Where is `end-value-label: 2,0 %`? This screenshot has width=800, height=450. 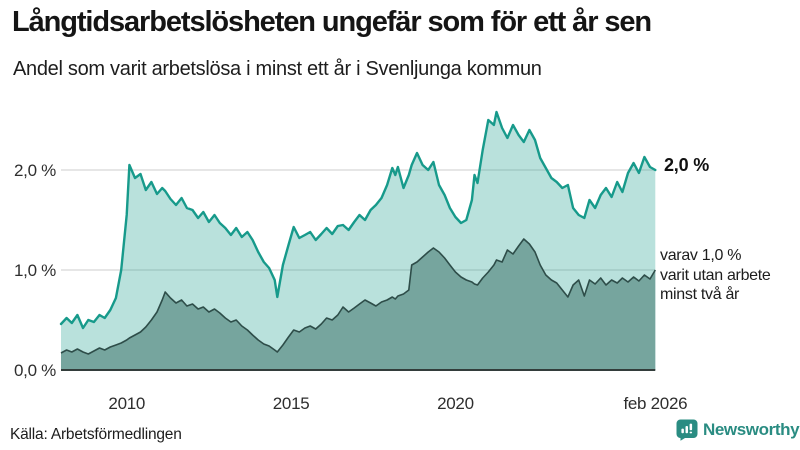
end-value-label: 2,0 % is located at coordinates (687, 165).